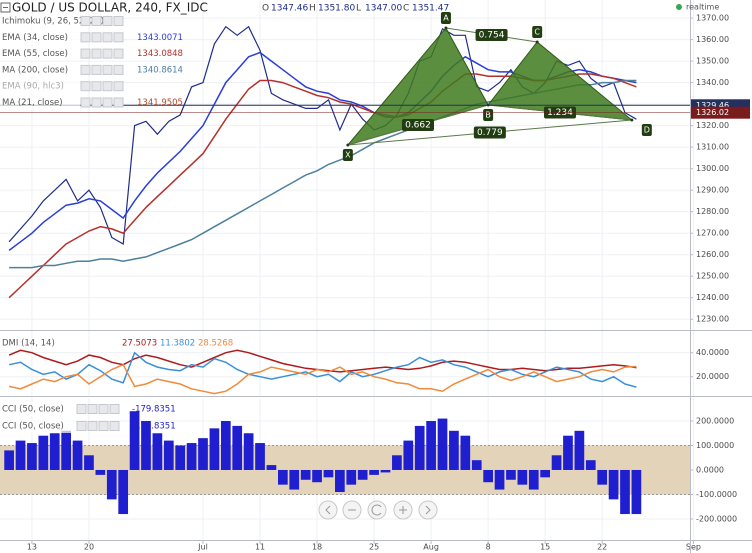 This screenshot has width=752, height=553. I want to click on chart-title: GOLD / US DOLLAR, 240, FX_IDC, so click(110, 8).